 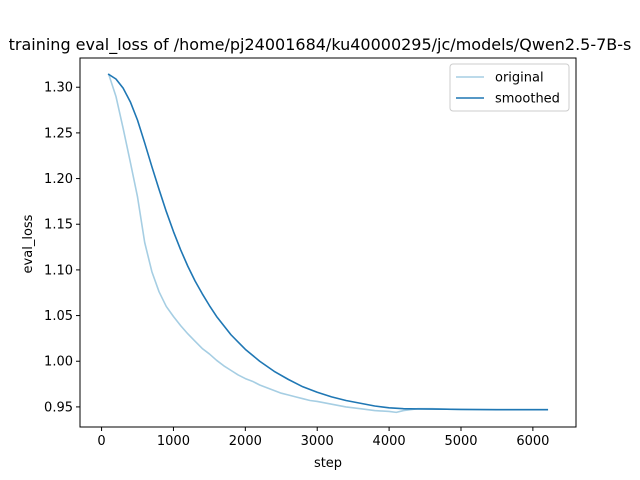 I want to click on legend-box, so click(x=509, y=87).